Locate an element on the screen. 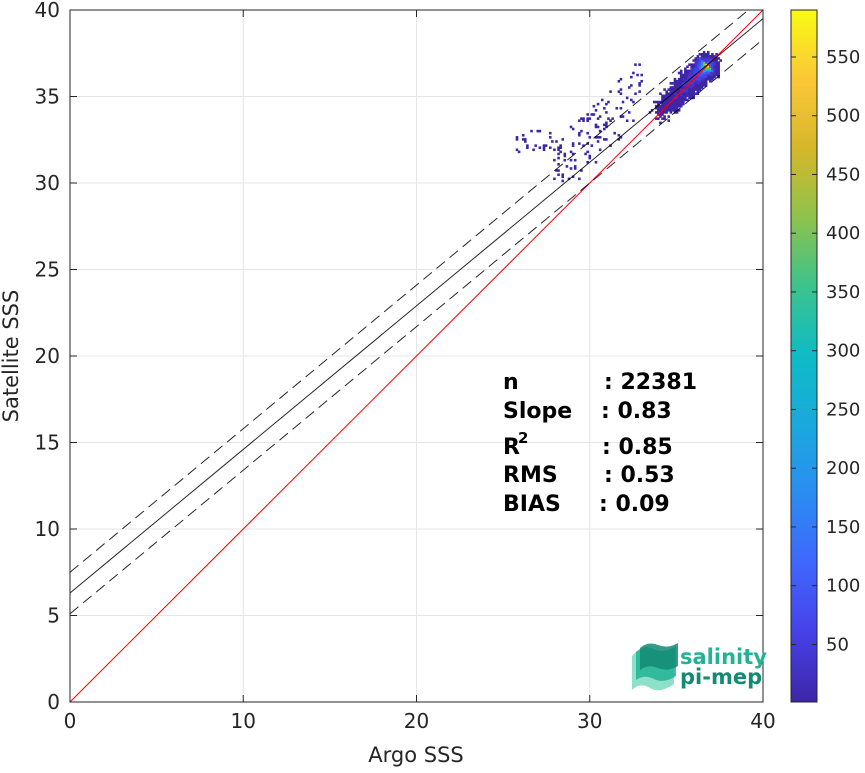  y-tick-label: 40 is located at coordinates (47, 11).